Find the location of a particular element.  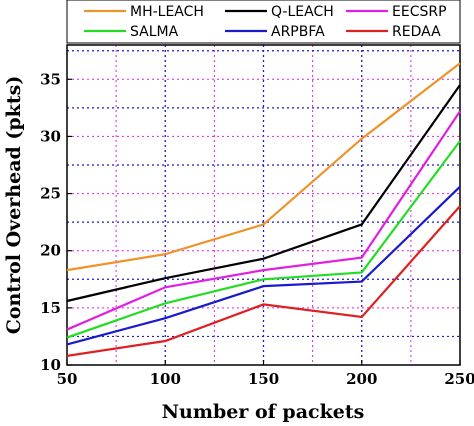

x-axis-title: Number of packets is located at coordinates (263, 412).